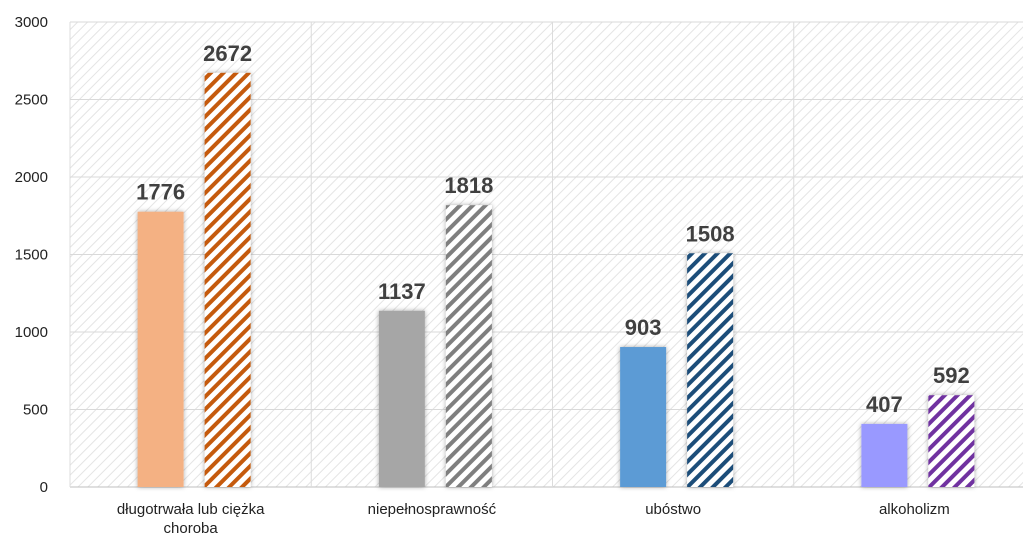  Describe the element at coordinates (673, 509) in the screenshot. I see `x-category-label: ubóstwo` at that location.